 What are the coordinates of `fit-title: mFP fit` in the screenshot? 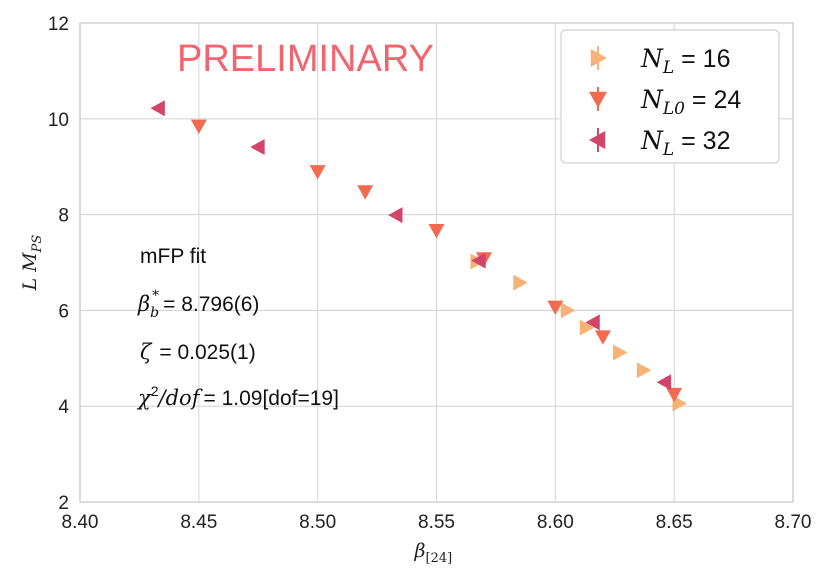 It's located at (173, 256).